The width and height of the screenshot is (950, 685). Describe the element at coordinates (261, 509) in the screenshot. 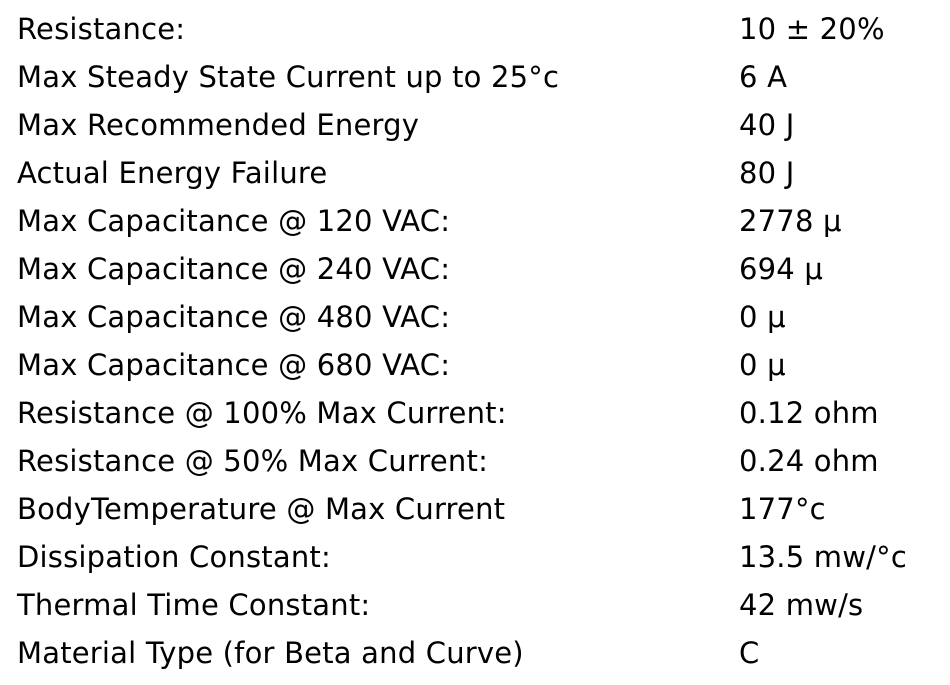

I see `spec-label: BodyTemperature @ Max Current` at that location.